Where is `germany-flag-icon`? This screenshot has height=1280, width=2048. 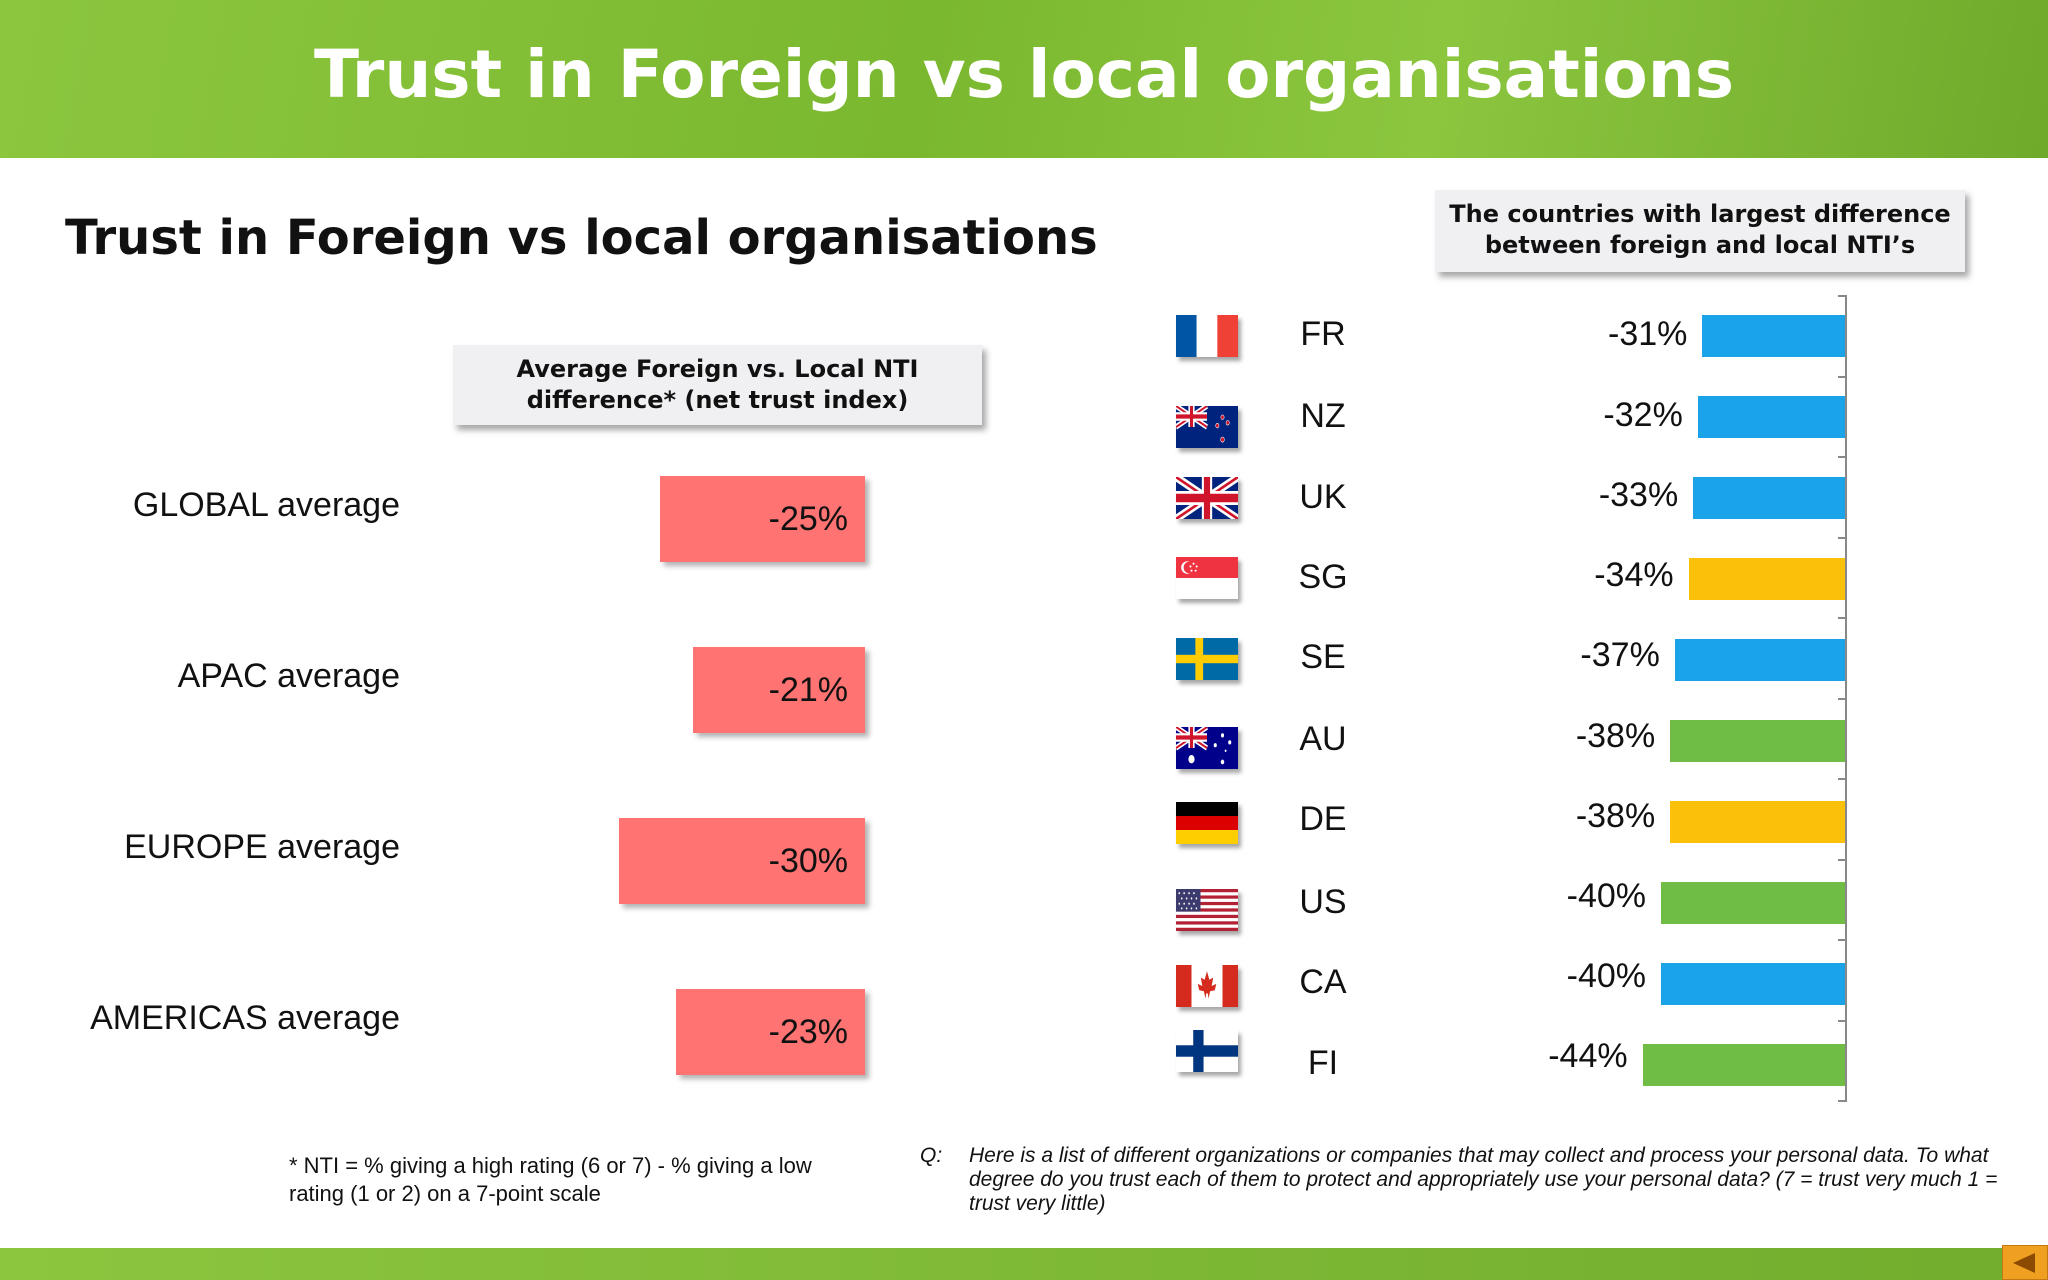 germany-flag-icon is located at coordinates (1207, 823).